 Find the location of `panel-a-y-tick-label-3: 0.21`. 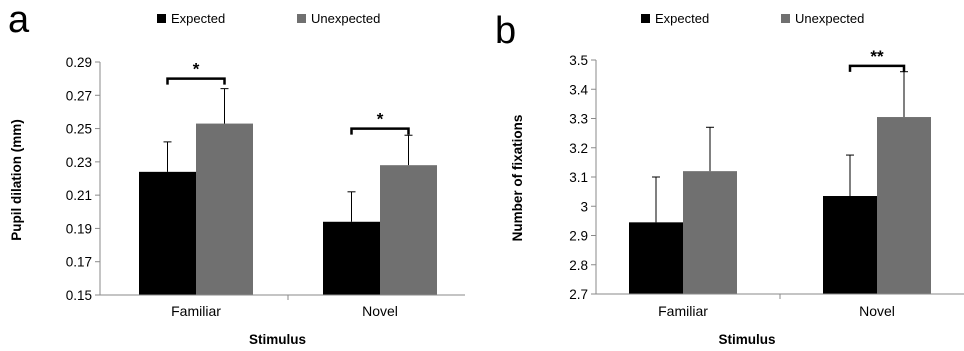

panel-a-y-tick-label-3: 0.21 is located at coordinates (79, 195).